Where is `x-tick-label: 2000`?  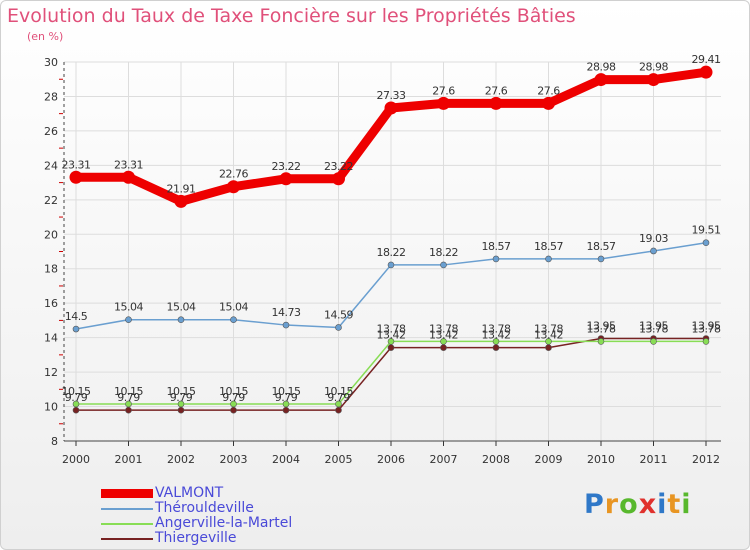
x-tick-label: 2000 is located at coordinates (76, 459).